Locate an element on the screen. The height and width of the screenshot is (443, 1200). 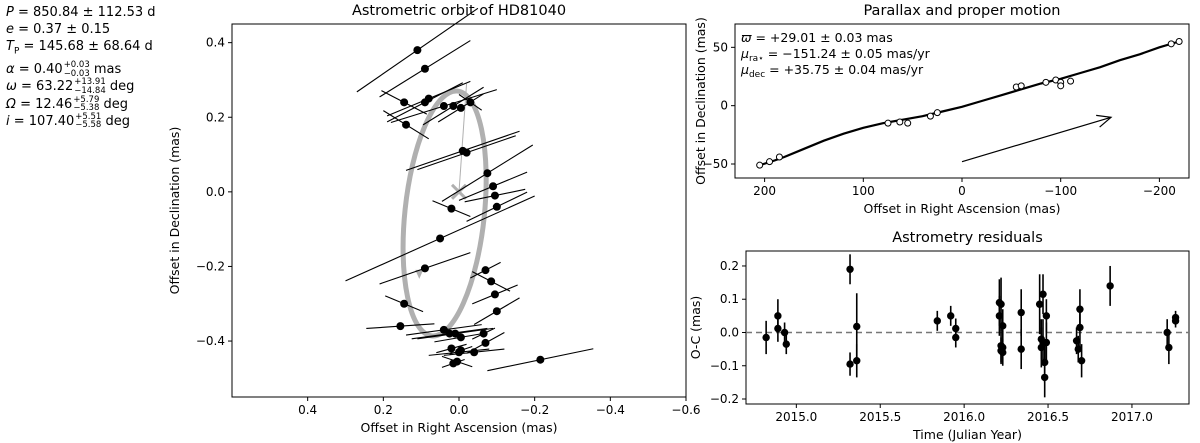
y-axis-label: O-C (mas) is located at coordinates (695, 328).